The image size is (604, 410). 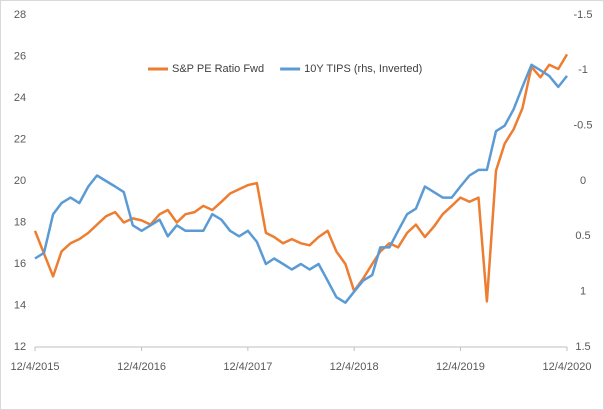 What do you see at coordinates (247, 367) in the screenshot?
I see `x-tick-label: 12/4/2017` at bounding box center [247, 367].